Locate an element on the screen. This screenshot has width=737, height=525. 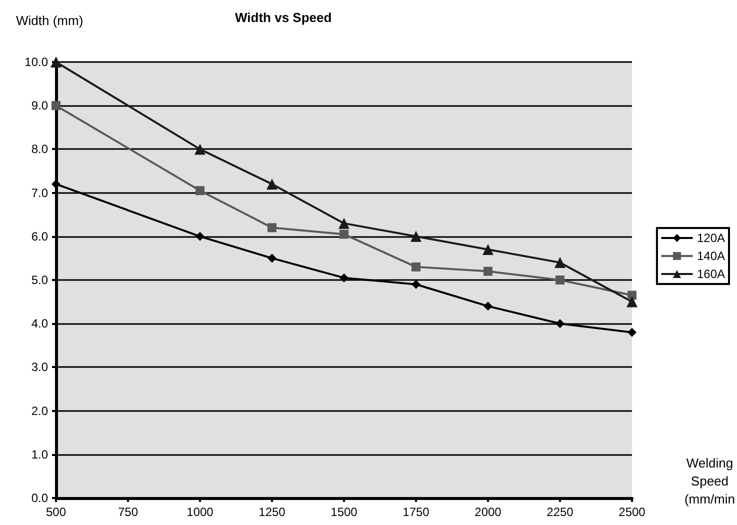
y-tick-label: 5.0 is located at coordinates (39, 280).